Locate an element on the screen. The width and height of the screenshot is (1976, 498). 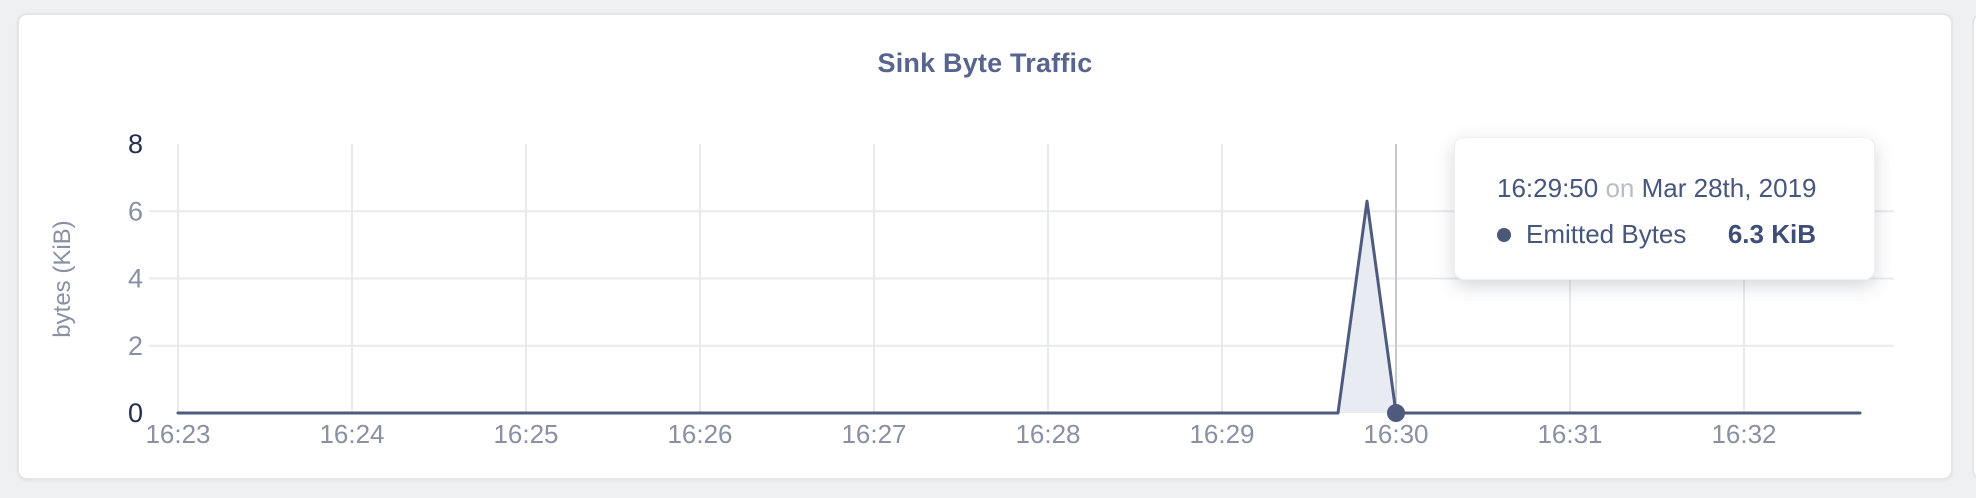
tooltip-header: 16:29:50 on Mar 28th, 2019 is located at coordinates (1657, 188).